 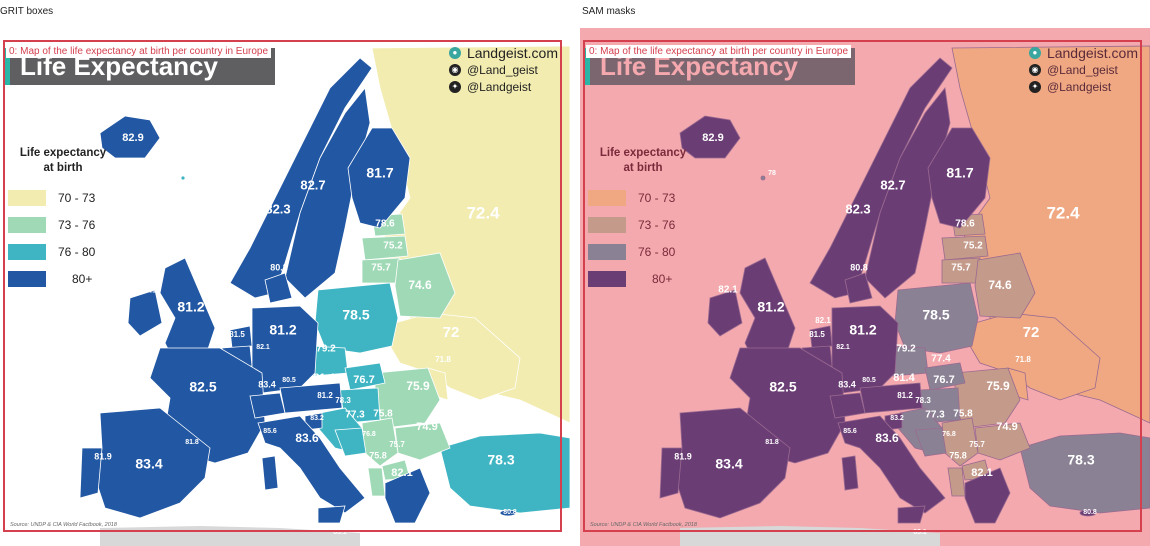 What do you see at coordinates (397, 444) in the screenshot?
I see `label-macedonia: 75.7` at bounding box center [397, 444].